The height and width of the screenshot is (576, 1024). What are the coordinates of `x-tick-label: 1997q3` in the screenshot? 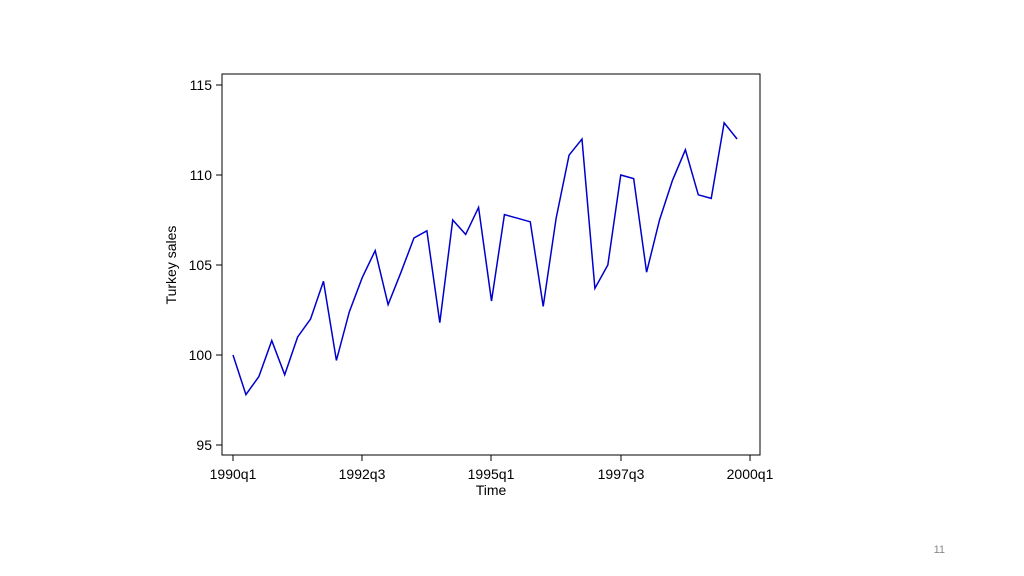 It's located at (621, 474).